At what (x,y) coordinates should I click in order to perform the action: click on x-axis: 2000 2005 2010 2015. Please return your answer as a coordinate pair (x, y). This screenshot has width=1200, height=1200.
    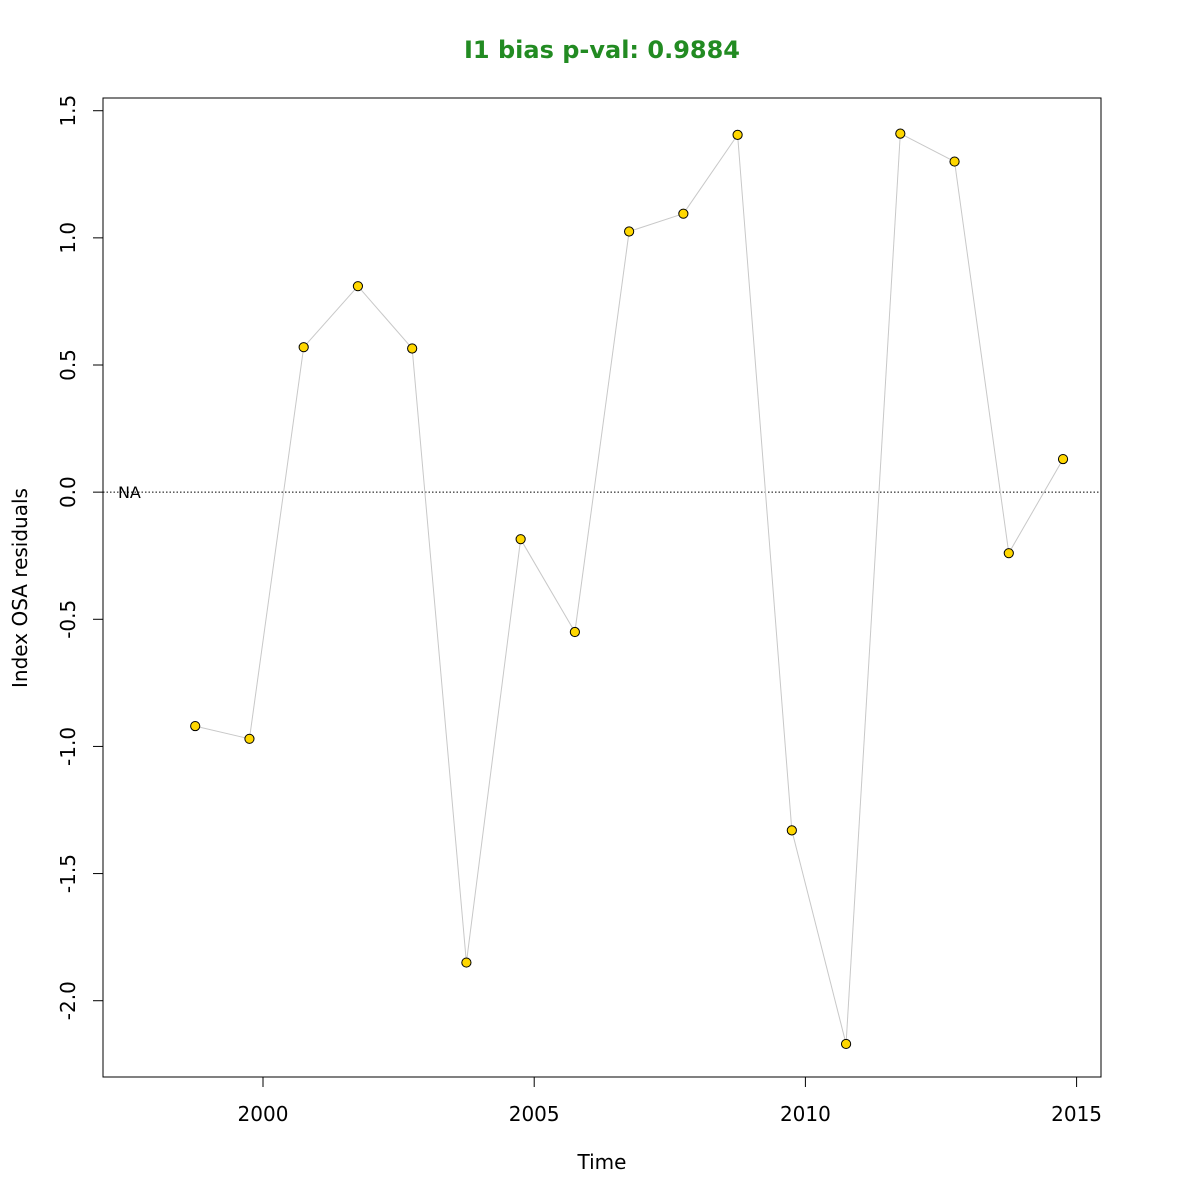
    Looking at the image, I should click on (670, 1101).